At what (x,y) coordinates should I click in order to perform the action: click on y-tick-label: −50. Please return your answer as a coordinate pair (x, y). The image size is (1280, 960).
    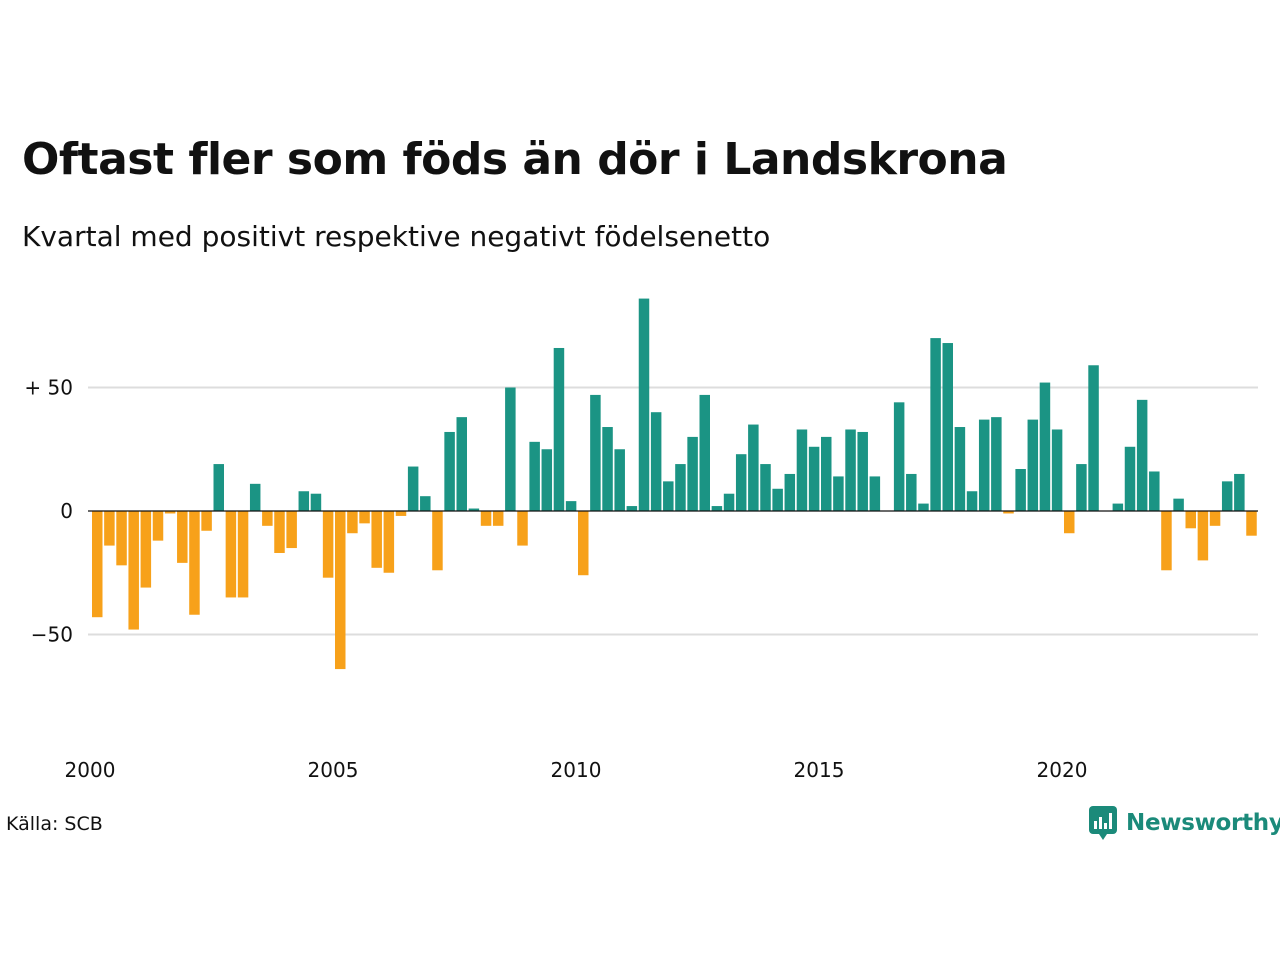
    Looking at the image, I should click on (52, 635).